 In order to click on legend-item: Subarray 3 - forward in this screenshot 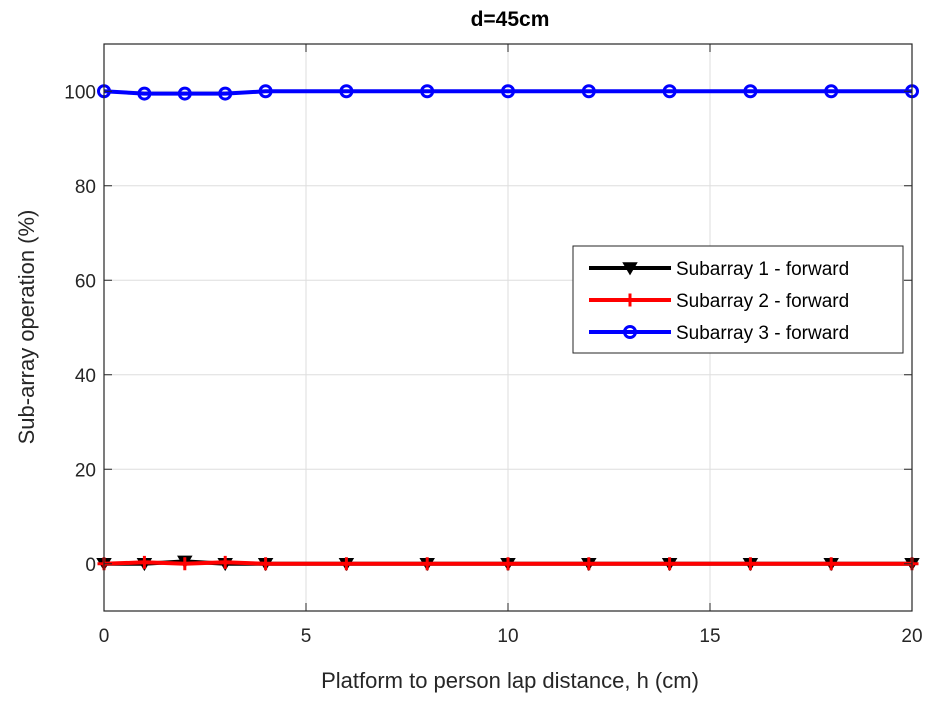, I will do `click(719, 333)`.